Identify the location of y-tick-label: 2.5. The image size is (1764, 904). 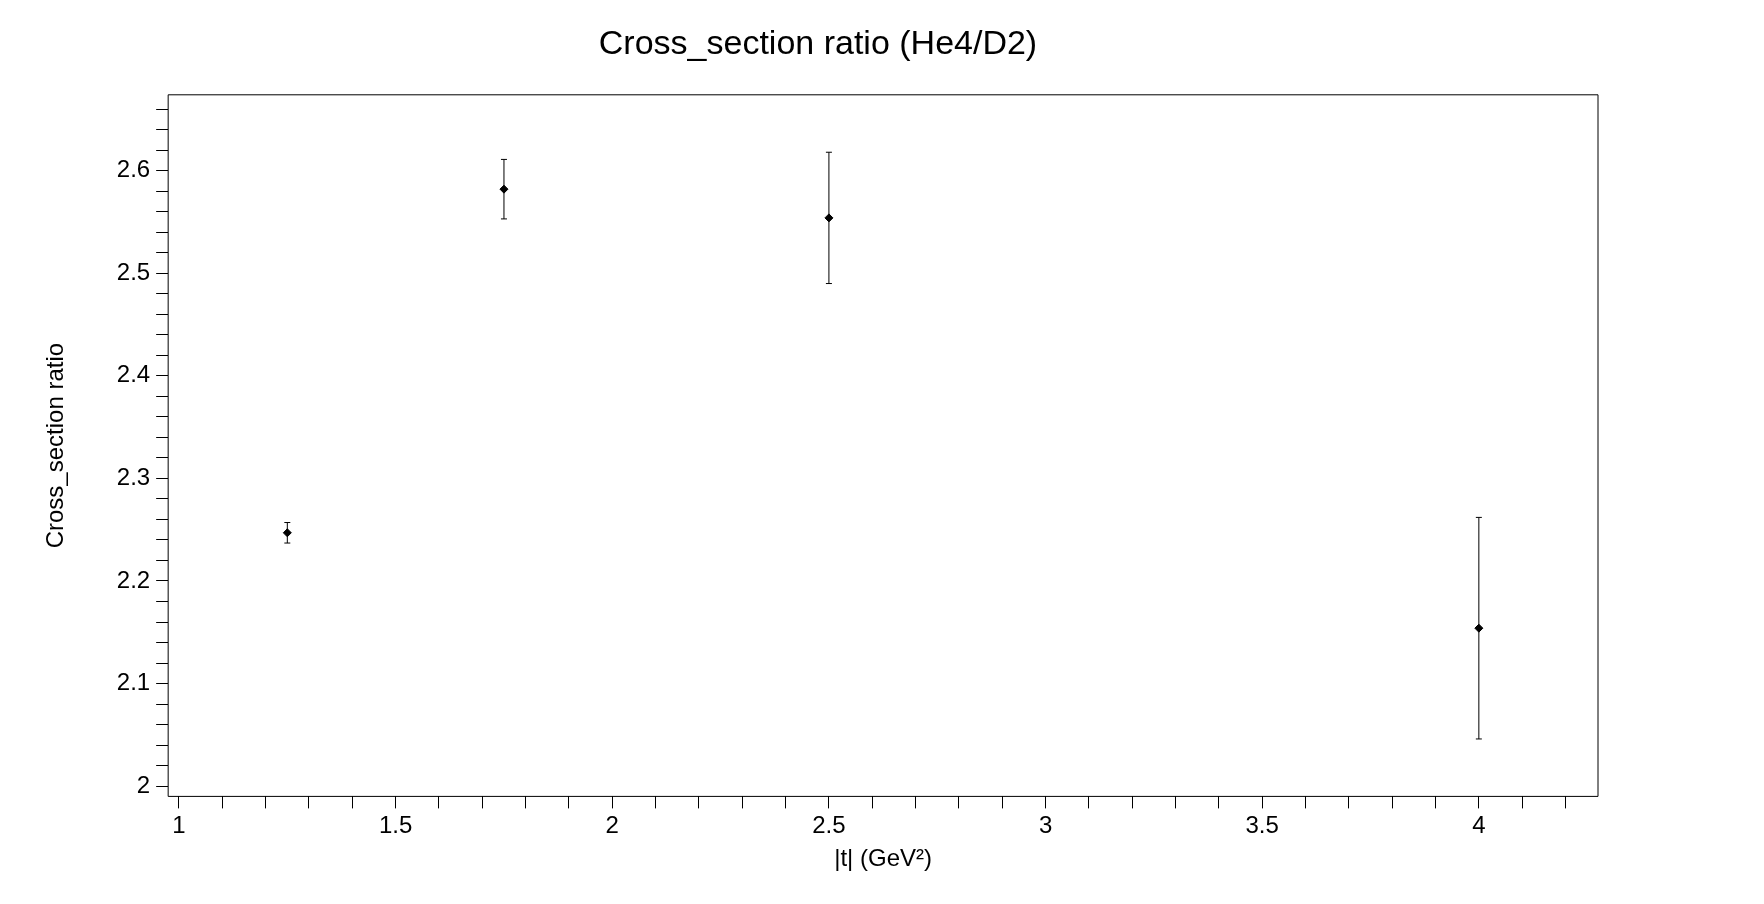
(133, 271).